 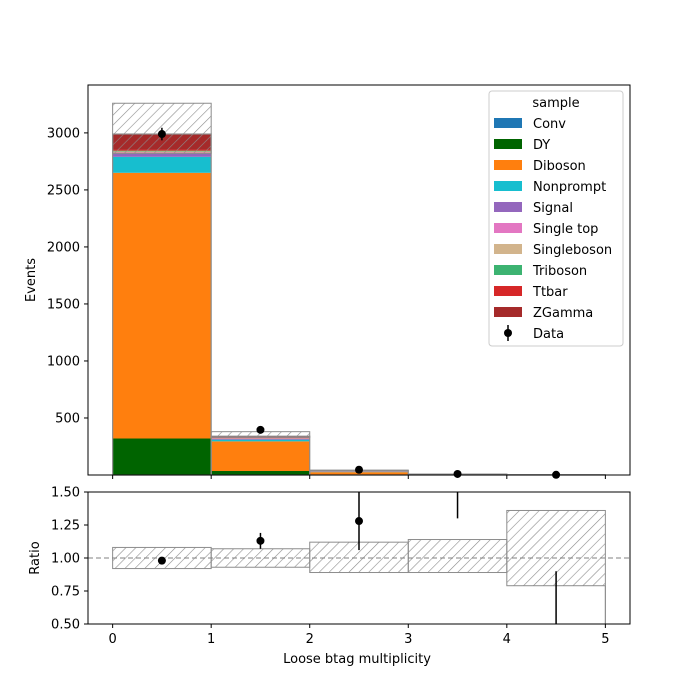 I want to click on legend-swatch-ttbar, so click(x=508, y=291).